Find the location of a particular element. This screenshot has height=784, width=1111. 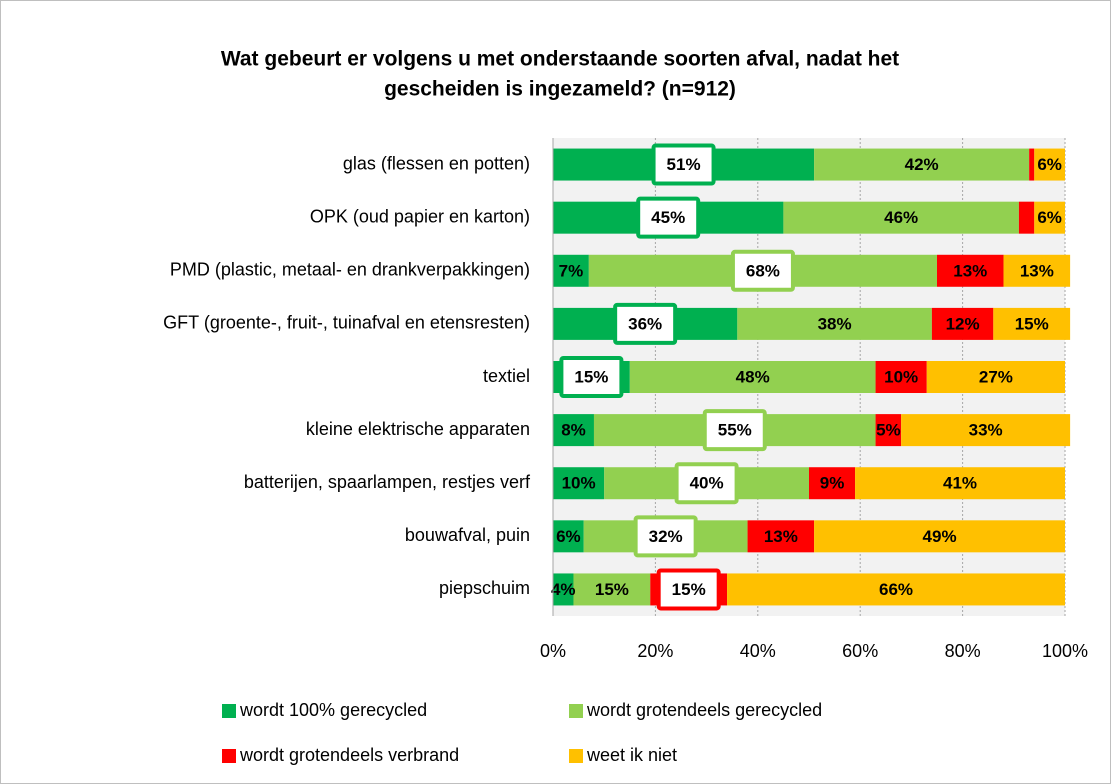

value-label: 12% is located at coordinates (963, 323).